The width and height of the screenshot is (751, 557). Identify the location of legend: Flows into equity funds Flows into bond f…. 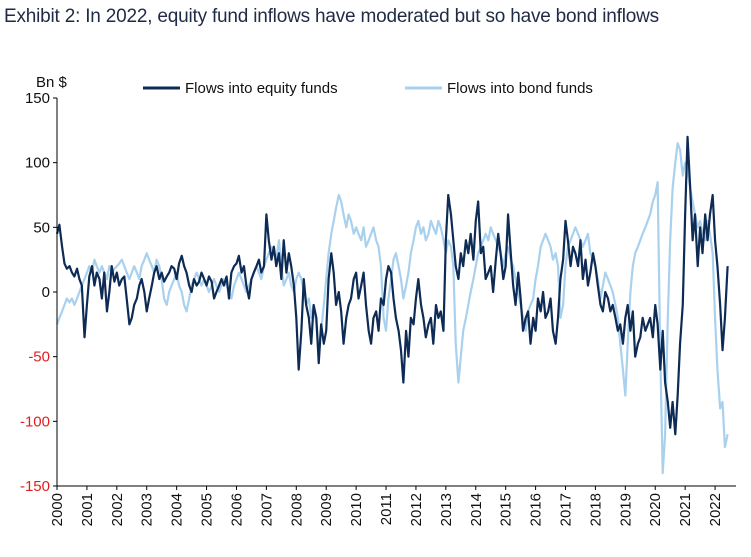
(368, 88).